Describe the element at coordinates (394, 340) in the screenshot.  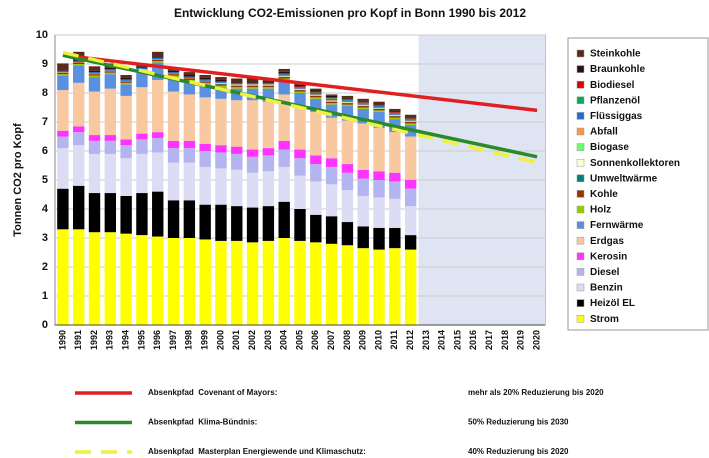
I see `x-tick-label: 2011` at that location.